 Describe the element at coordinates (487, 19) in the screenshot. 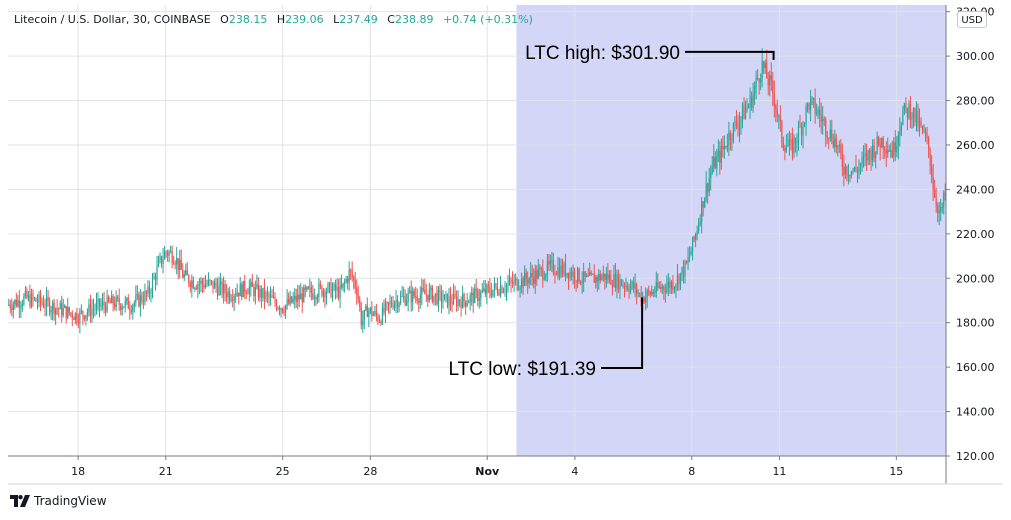

I see `change-value: +0.74 (+0.31%)` at that location.